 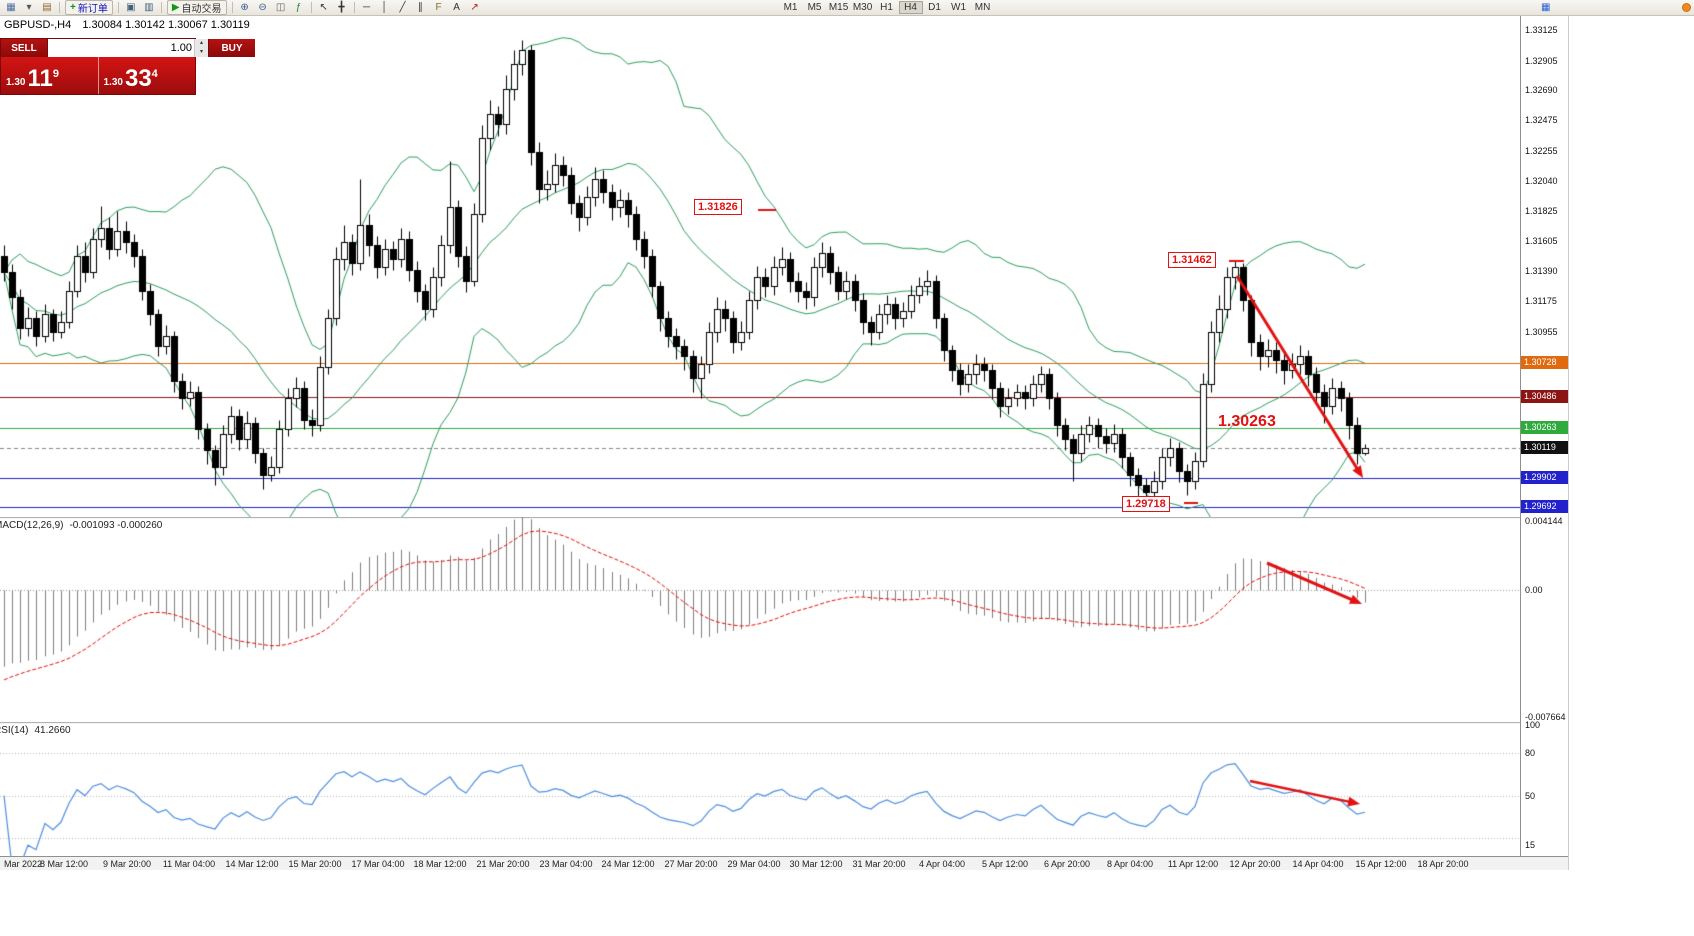 What do you see at coordinates (1247, 421) in the screenshot?
I see `price-annotation: 1.30263` at bounding box center [1247, 421].